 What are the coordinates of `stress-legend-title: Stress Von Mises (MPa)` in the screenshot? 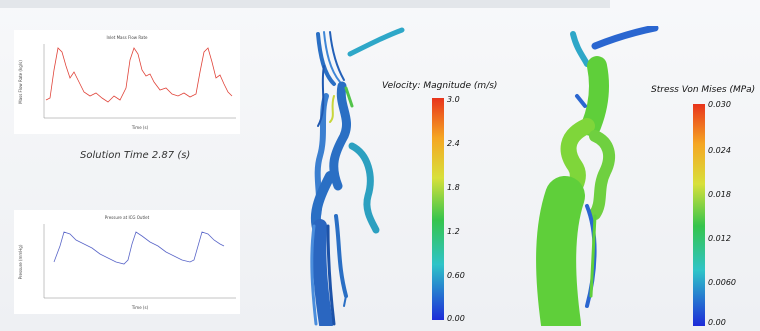 It's located at (703, 90).